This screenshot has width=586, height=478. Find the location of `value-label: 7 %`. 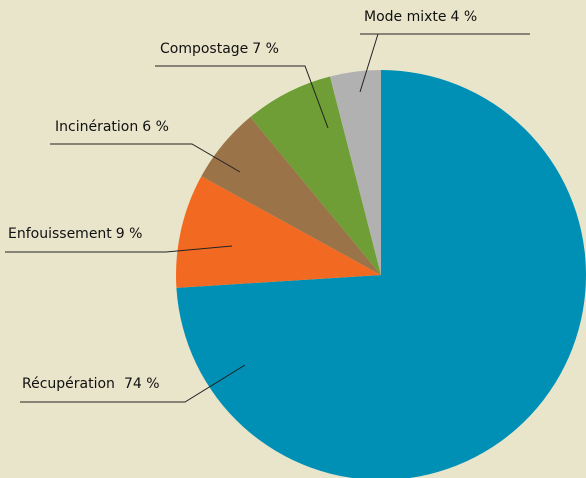

value-label: 7 % is located at coordinates (265, 49).